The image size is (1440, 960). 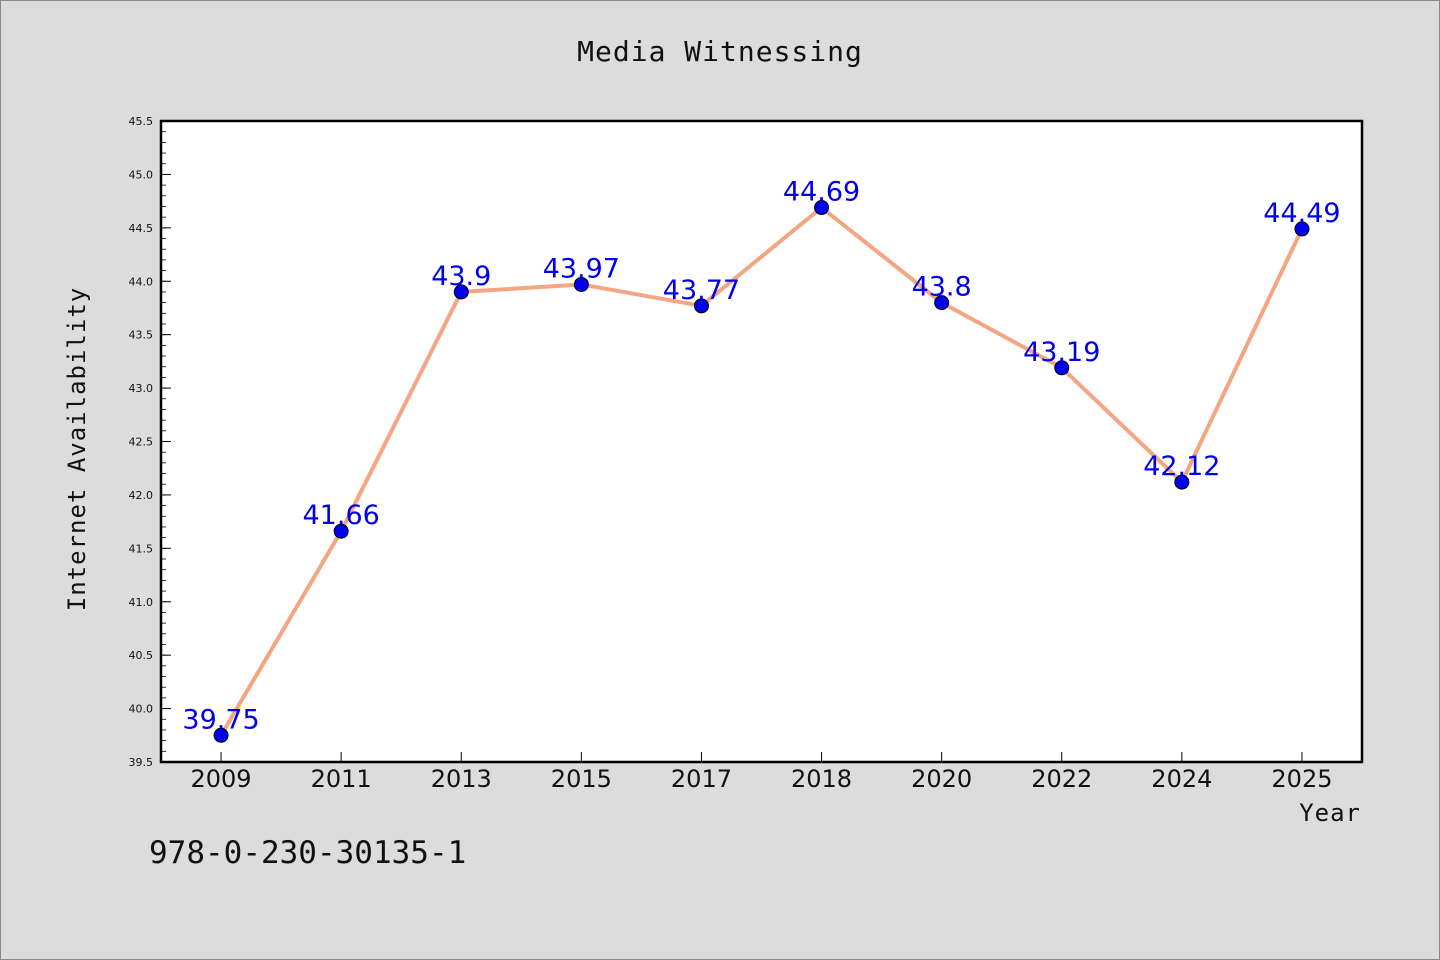 I want to click on x-tick-label: 2022, so click(x=1061, y=779).